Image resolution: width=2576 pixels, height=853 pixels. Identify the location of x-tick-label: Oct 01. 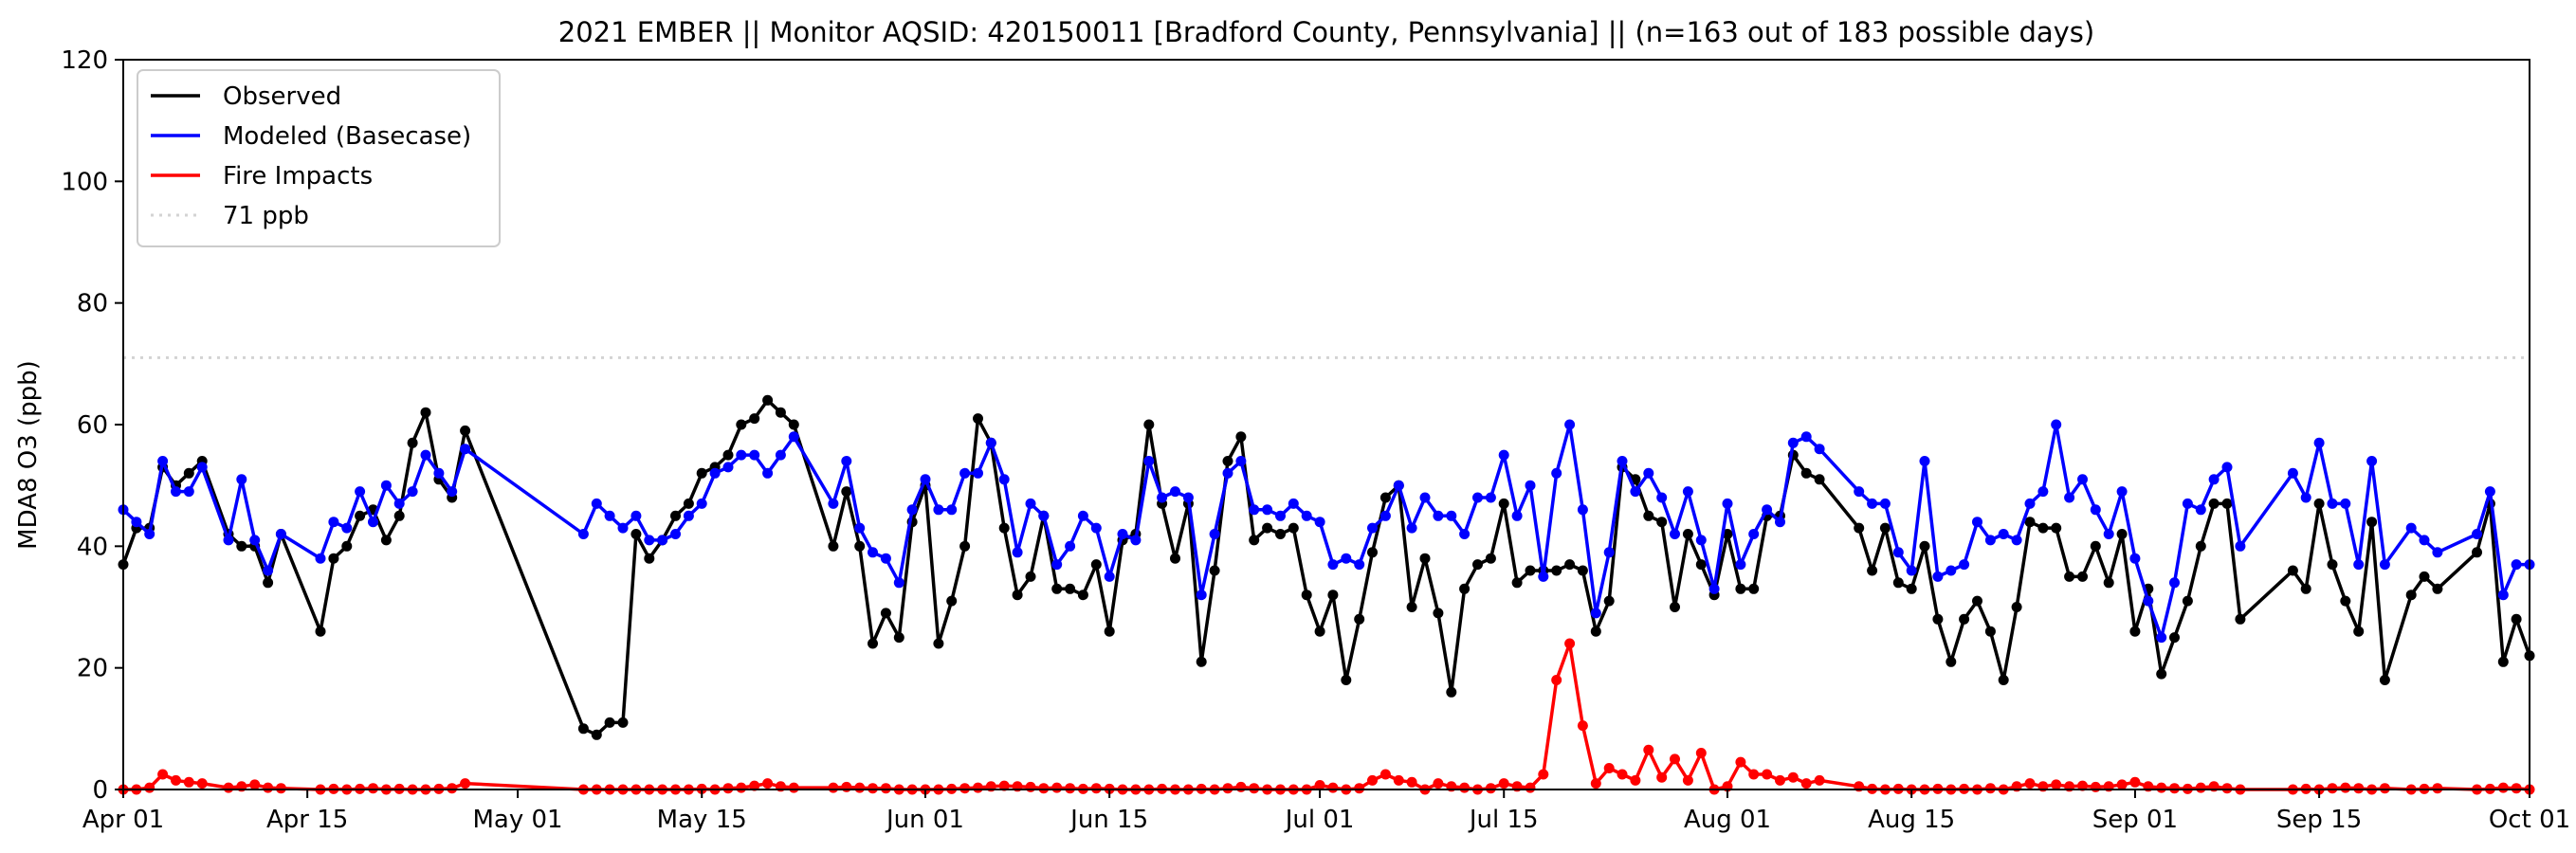
(2529, 820).